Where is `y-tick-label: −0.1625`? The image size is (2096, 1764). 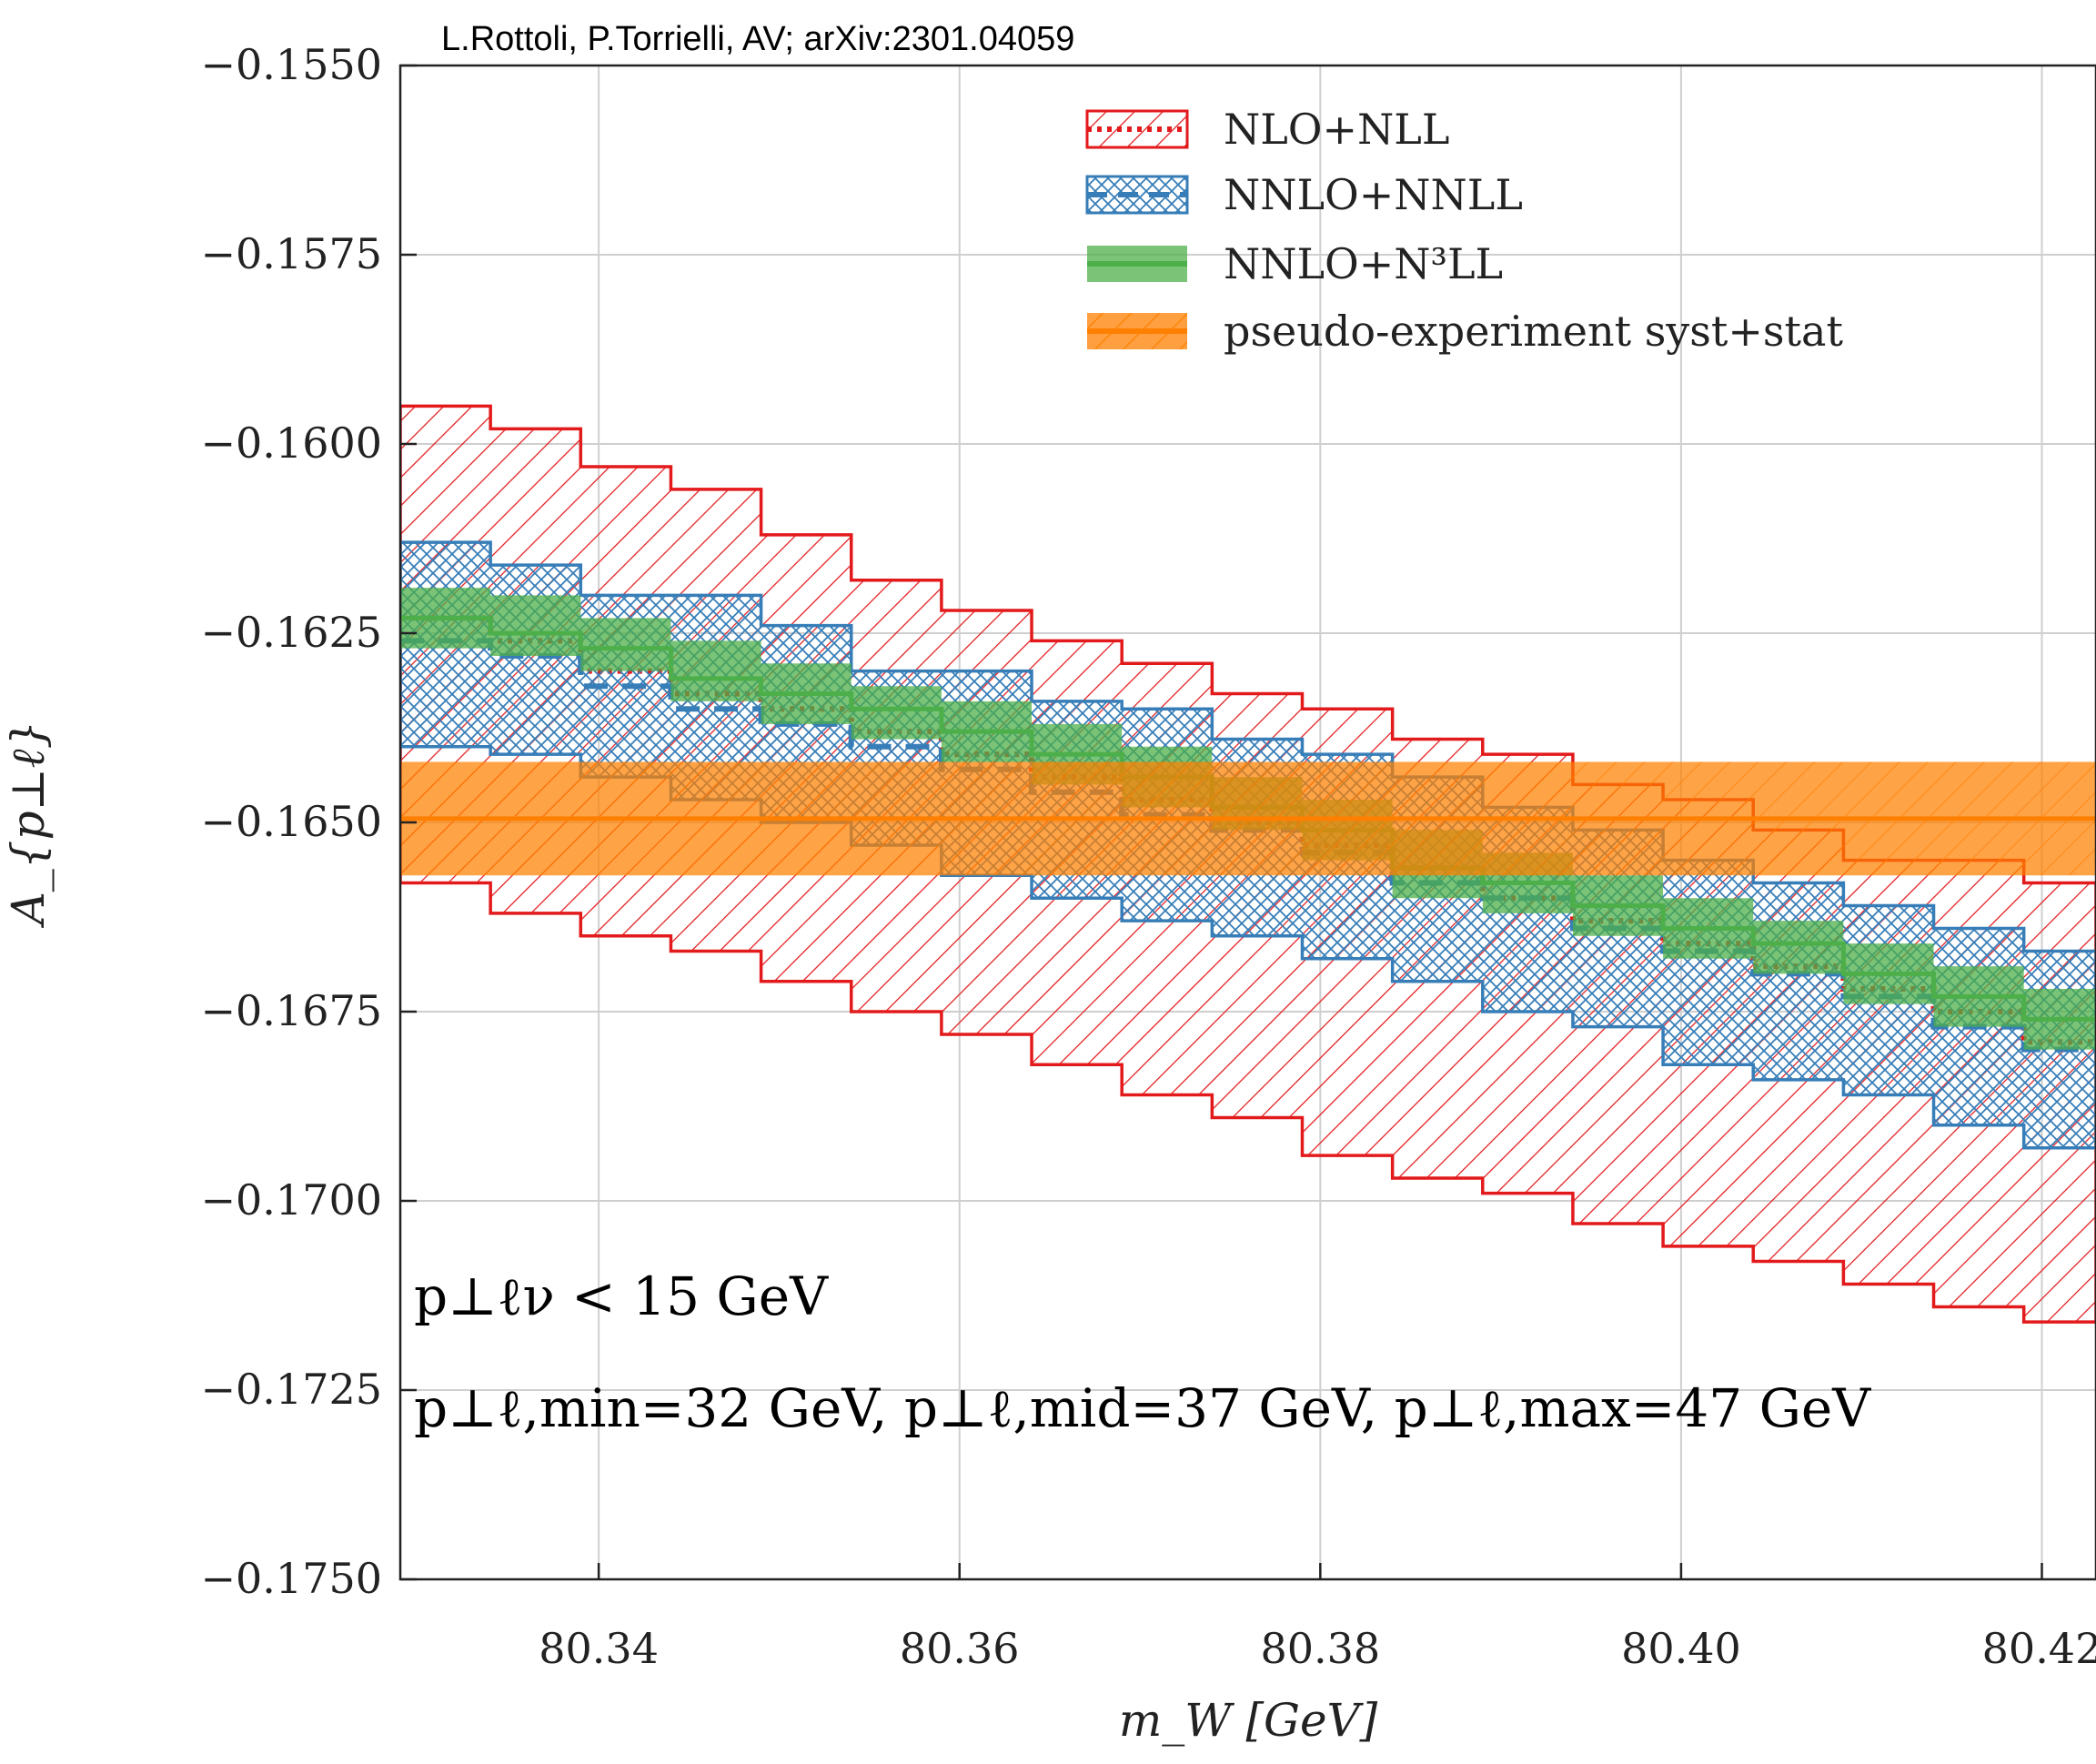 y-tick-label: −0.1625 is located at coordinates (292, 633).